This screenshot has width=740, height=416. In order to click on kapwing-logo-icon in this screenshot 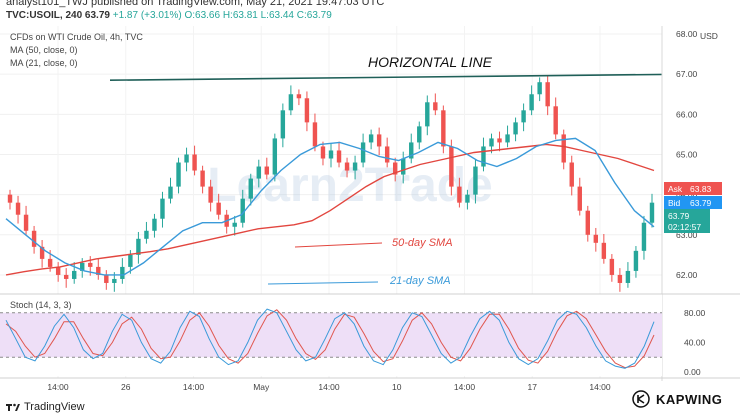, I will do `click(641, 399)`.